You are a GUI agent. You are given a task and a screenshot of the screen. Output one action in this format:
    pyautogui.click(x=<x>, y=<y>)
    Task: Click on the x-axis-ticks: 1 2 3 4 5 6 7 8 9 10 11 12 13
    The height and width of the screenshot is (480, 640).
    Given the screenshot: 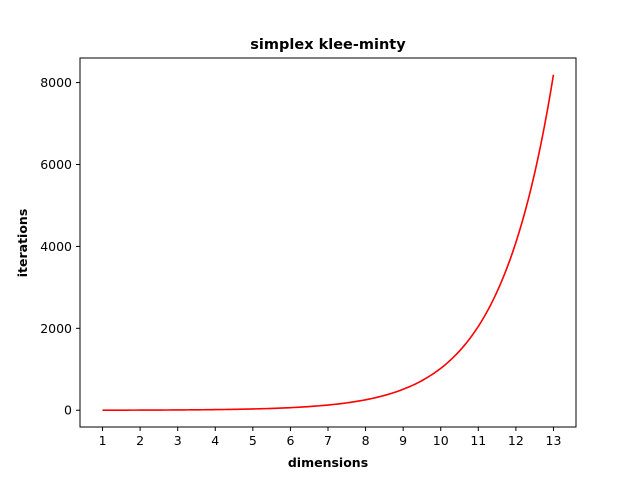 What is the action you would take?
    pyautogui.click(x=330, y=437)
    